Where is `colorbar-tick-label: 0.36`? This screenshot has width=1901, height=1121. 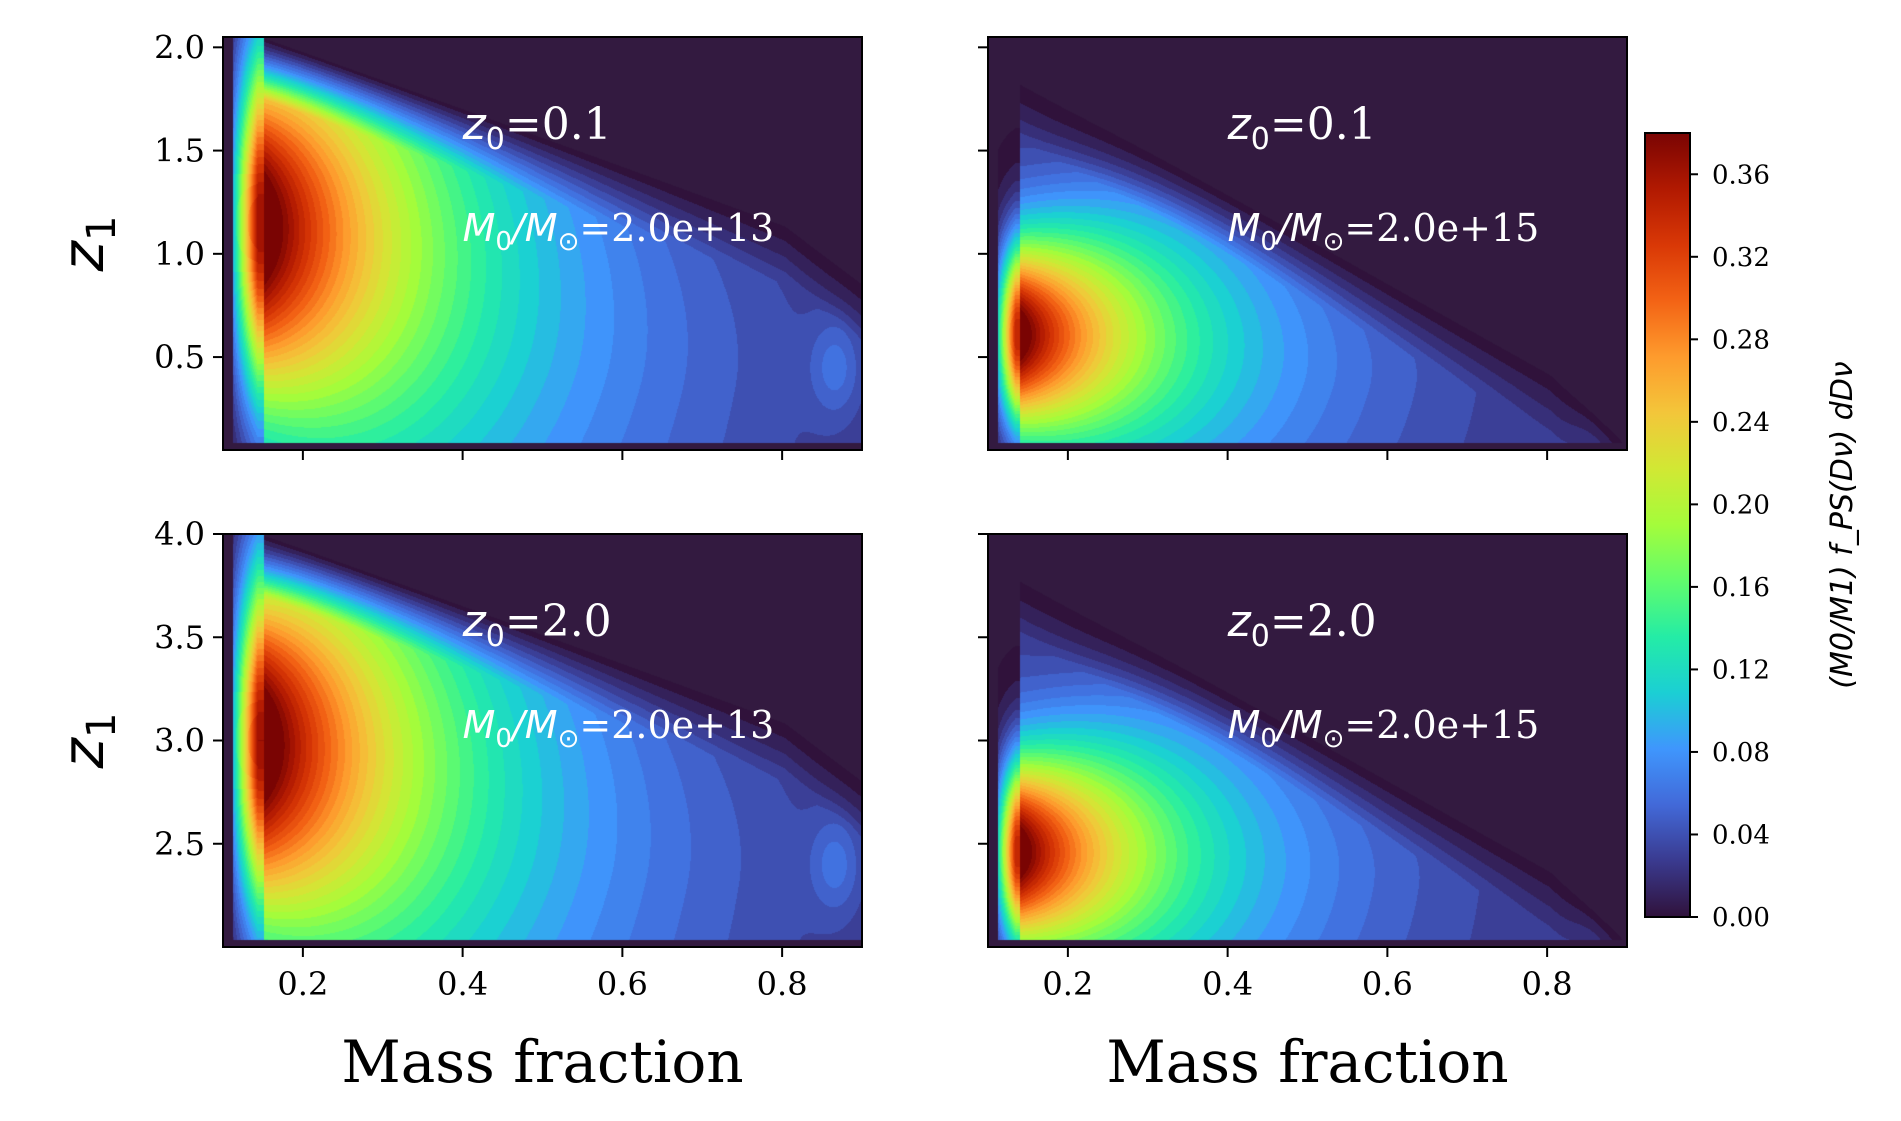
colorbar-tick-label: 0.36 is located at coordinates (1741, 175).